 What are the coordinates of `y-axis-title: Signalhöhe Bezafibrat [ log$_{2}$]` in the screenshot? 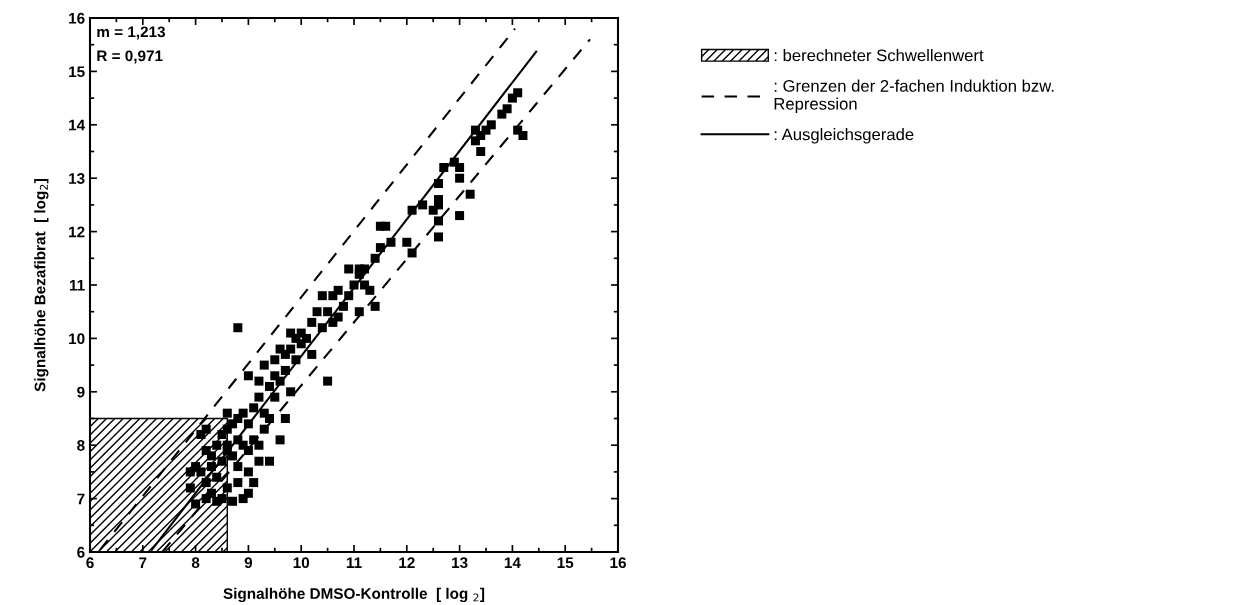 It's located at (41, 285).